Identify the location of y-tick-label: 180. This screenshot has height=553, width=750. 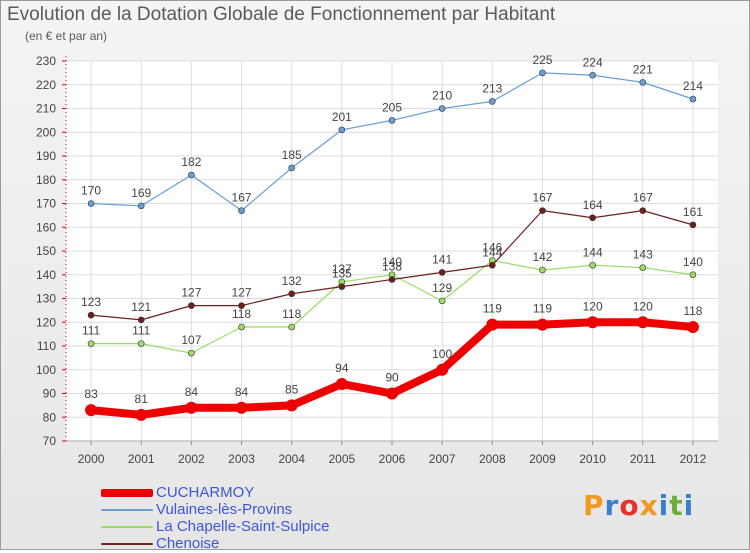
(46, 180).